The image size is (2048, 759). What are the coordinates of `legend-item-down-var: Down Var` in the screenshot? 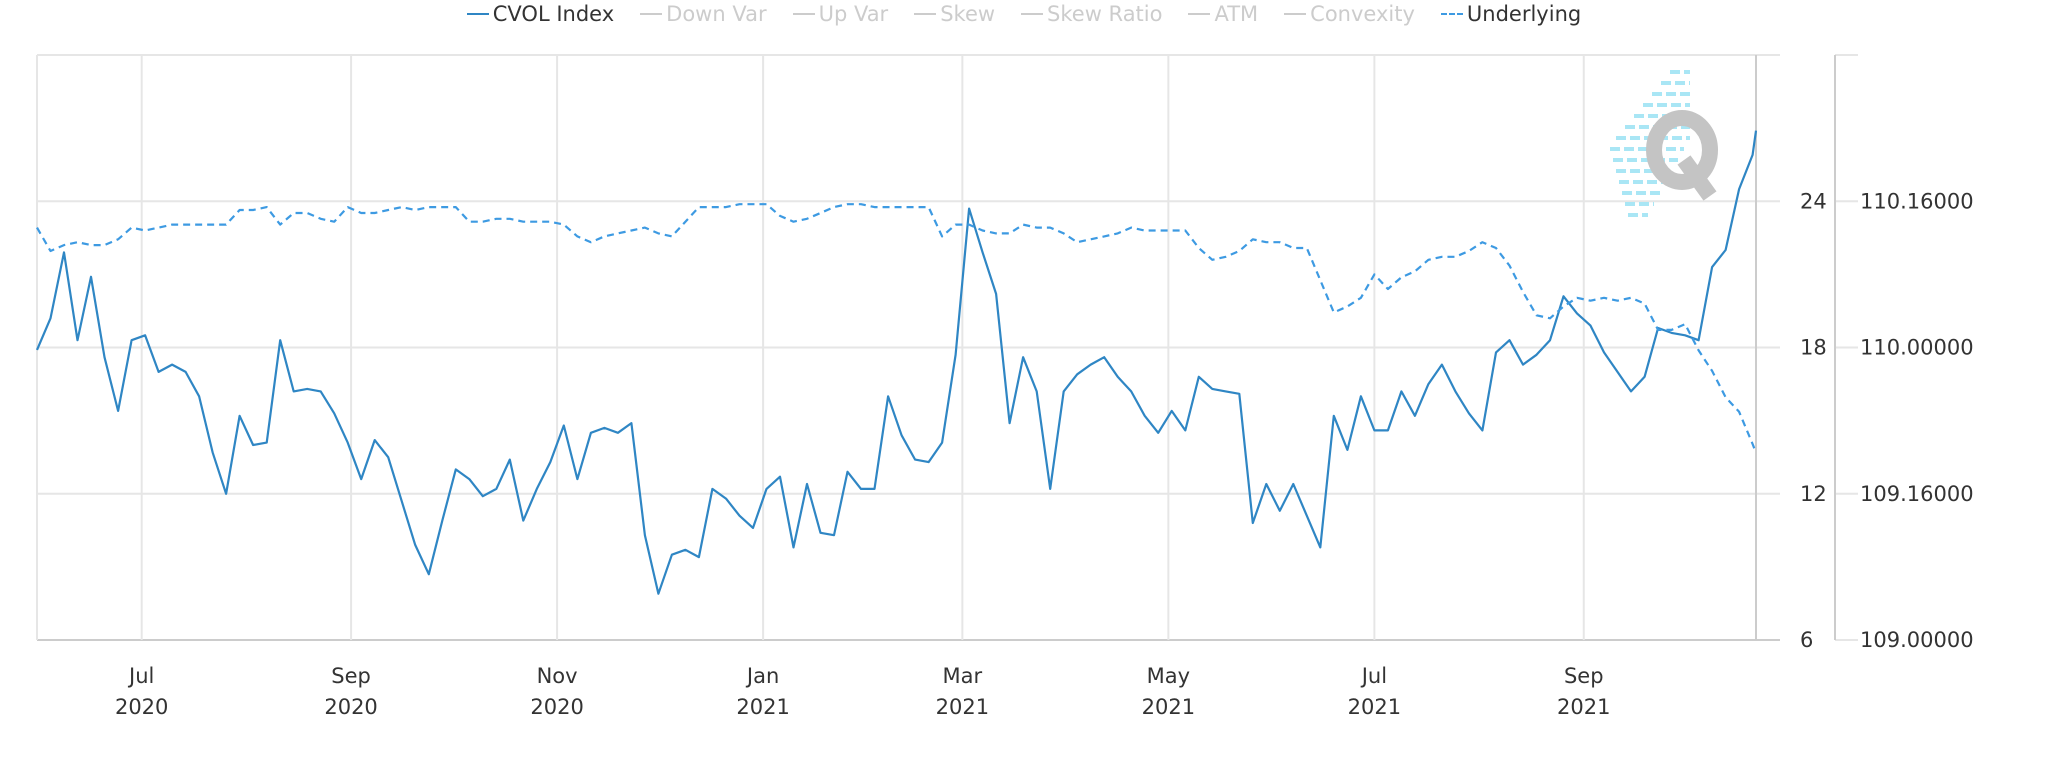 It's located at (703, 14).